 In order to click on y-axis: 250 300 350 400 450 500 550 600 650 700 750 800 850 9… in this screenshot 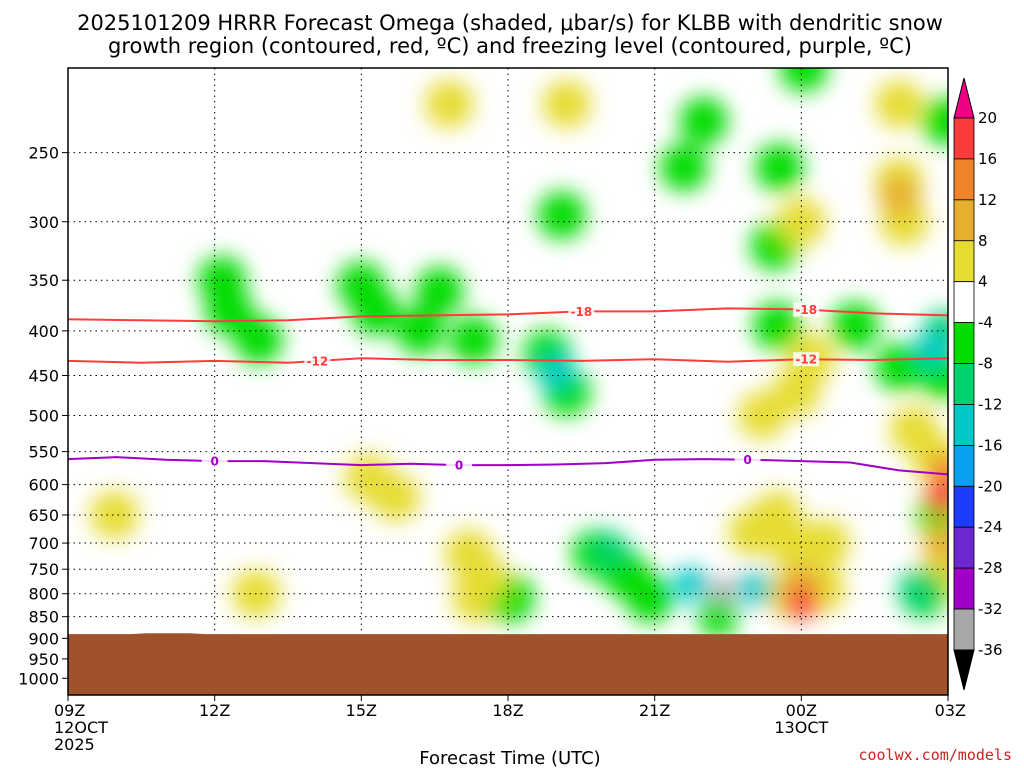, I will do `click(43, 416)`.